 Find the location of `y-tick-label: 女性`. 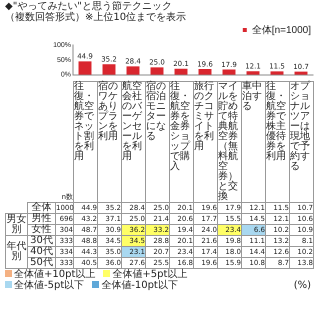

y-tick-label: 女性 is located at coordinates (42, 230).